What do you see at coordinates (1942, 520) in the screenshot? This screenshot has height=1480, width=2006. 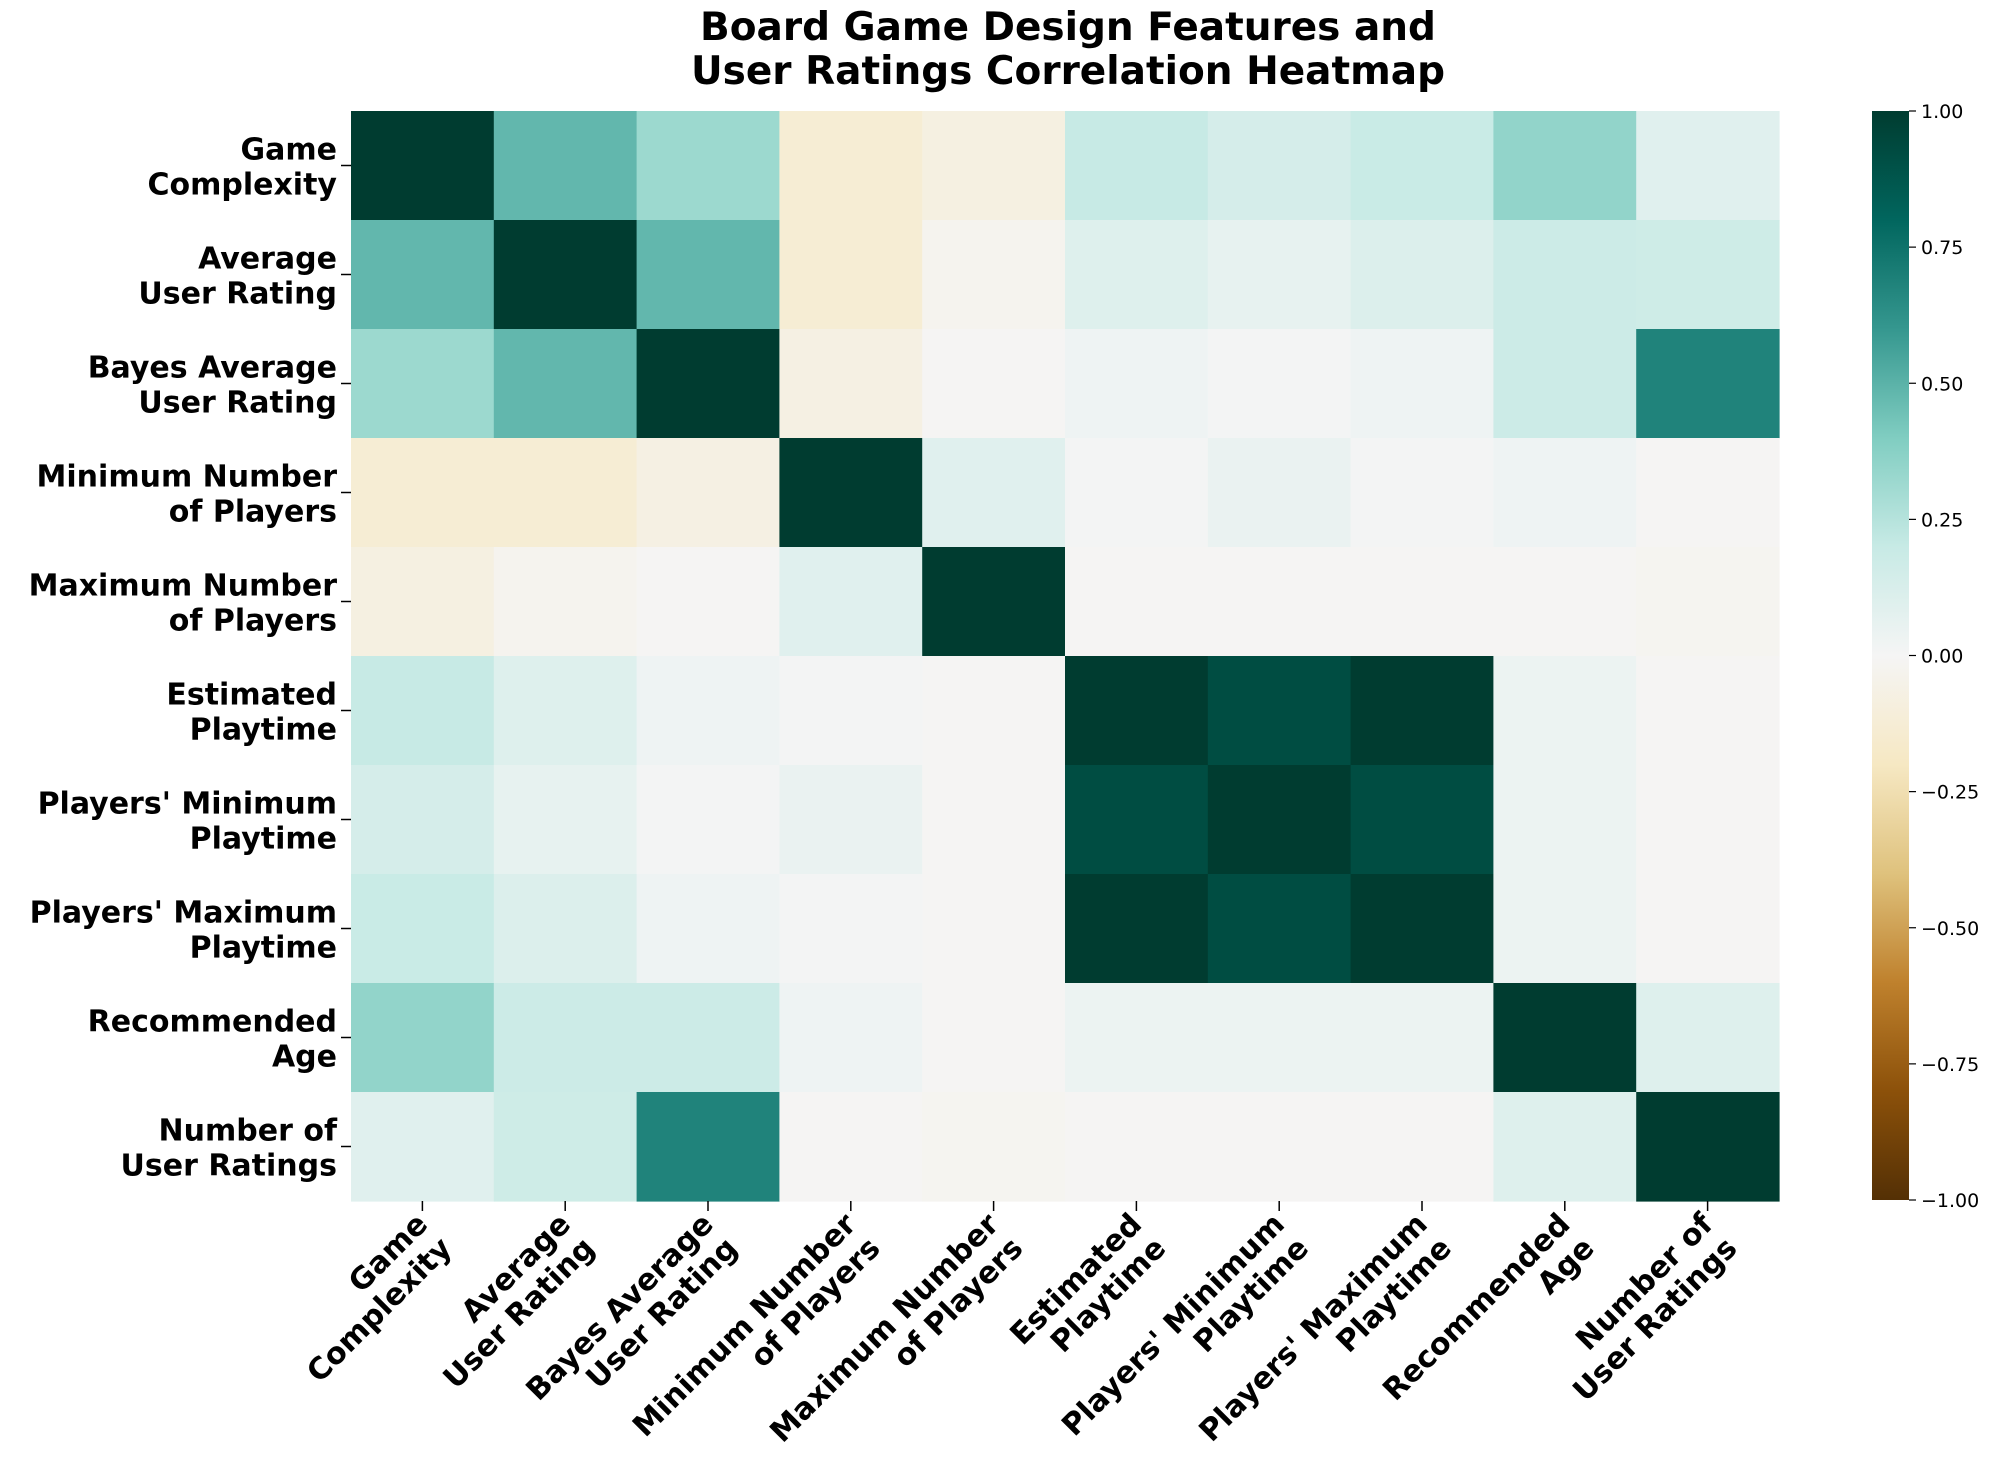 I see `colorbar-tick-label: 0.25` at bounding box center [1942, 520].